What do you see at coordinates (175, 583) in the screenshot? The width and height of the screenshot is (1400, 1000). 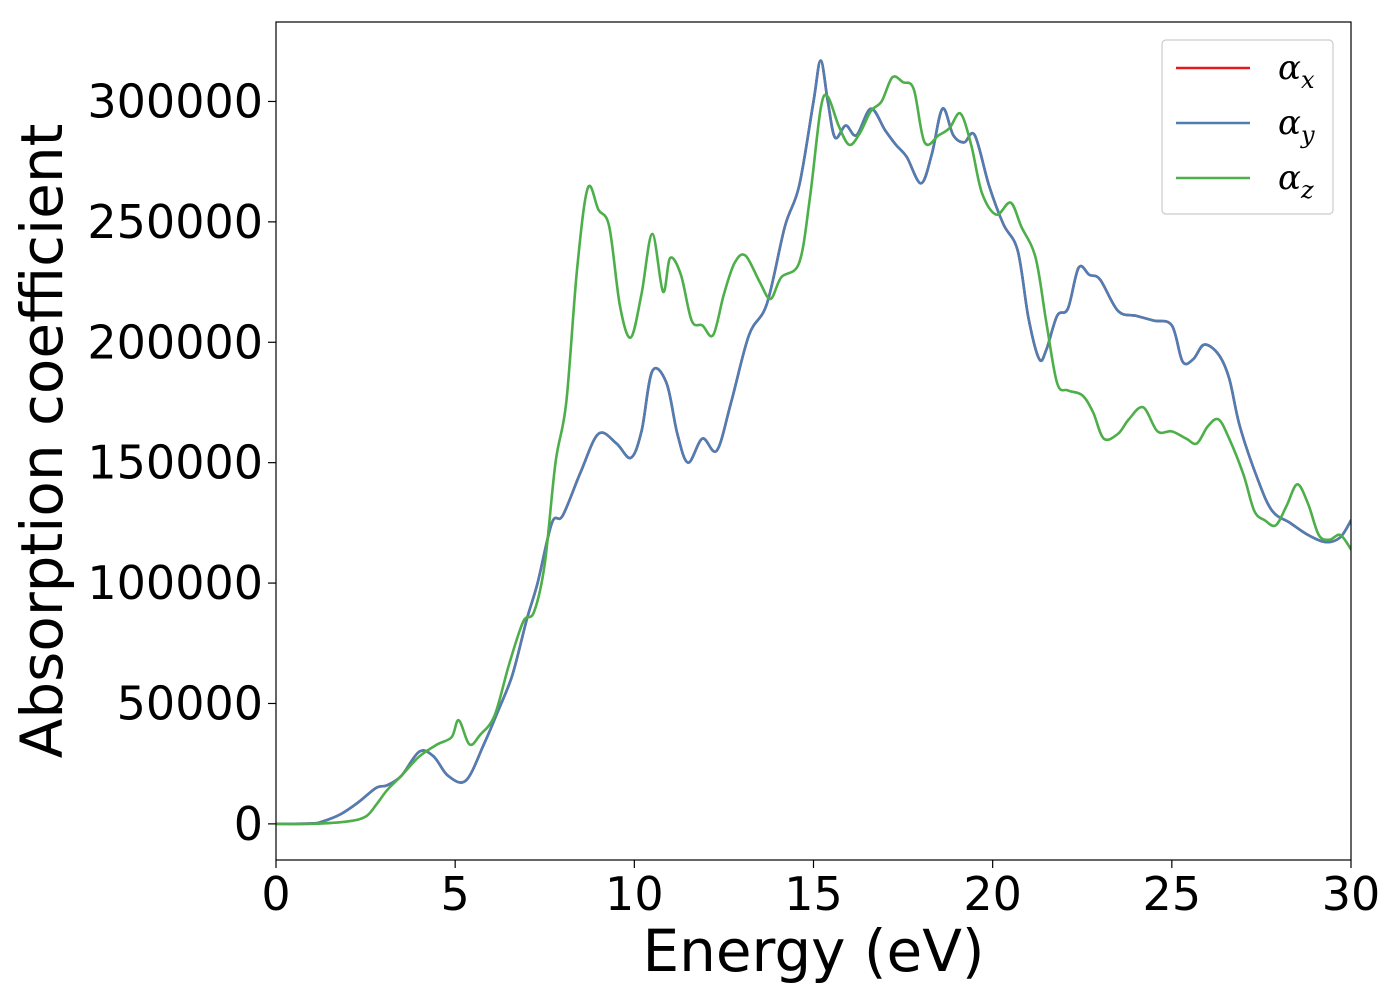 I see `y-tick-label: 100000` at bounding box center [175, 583].